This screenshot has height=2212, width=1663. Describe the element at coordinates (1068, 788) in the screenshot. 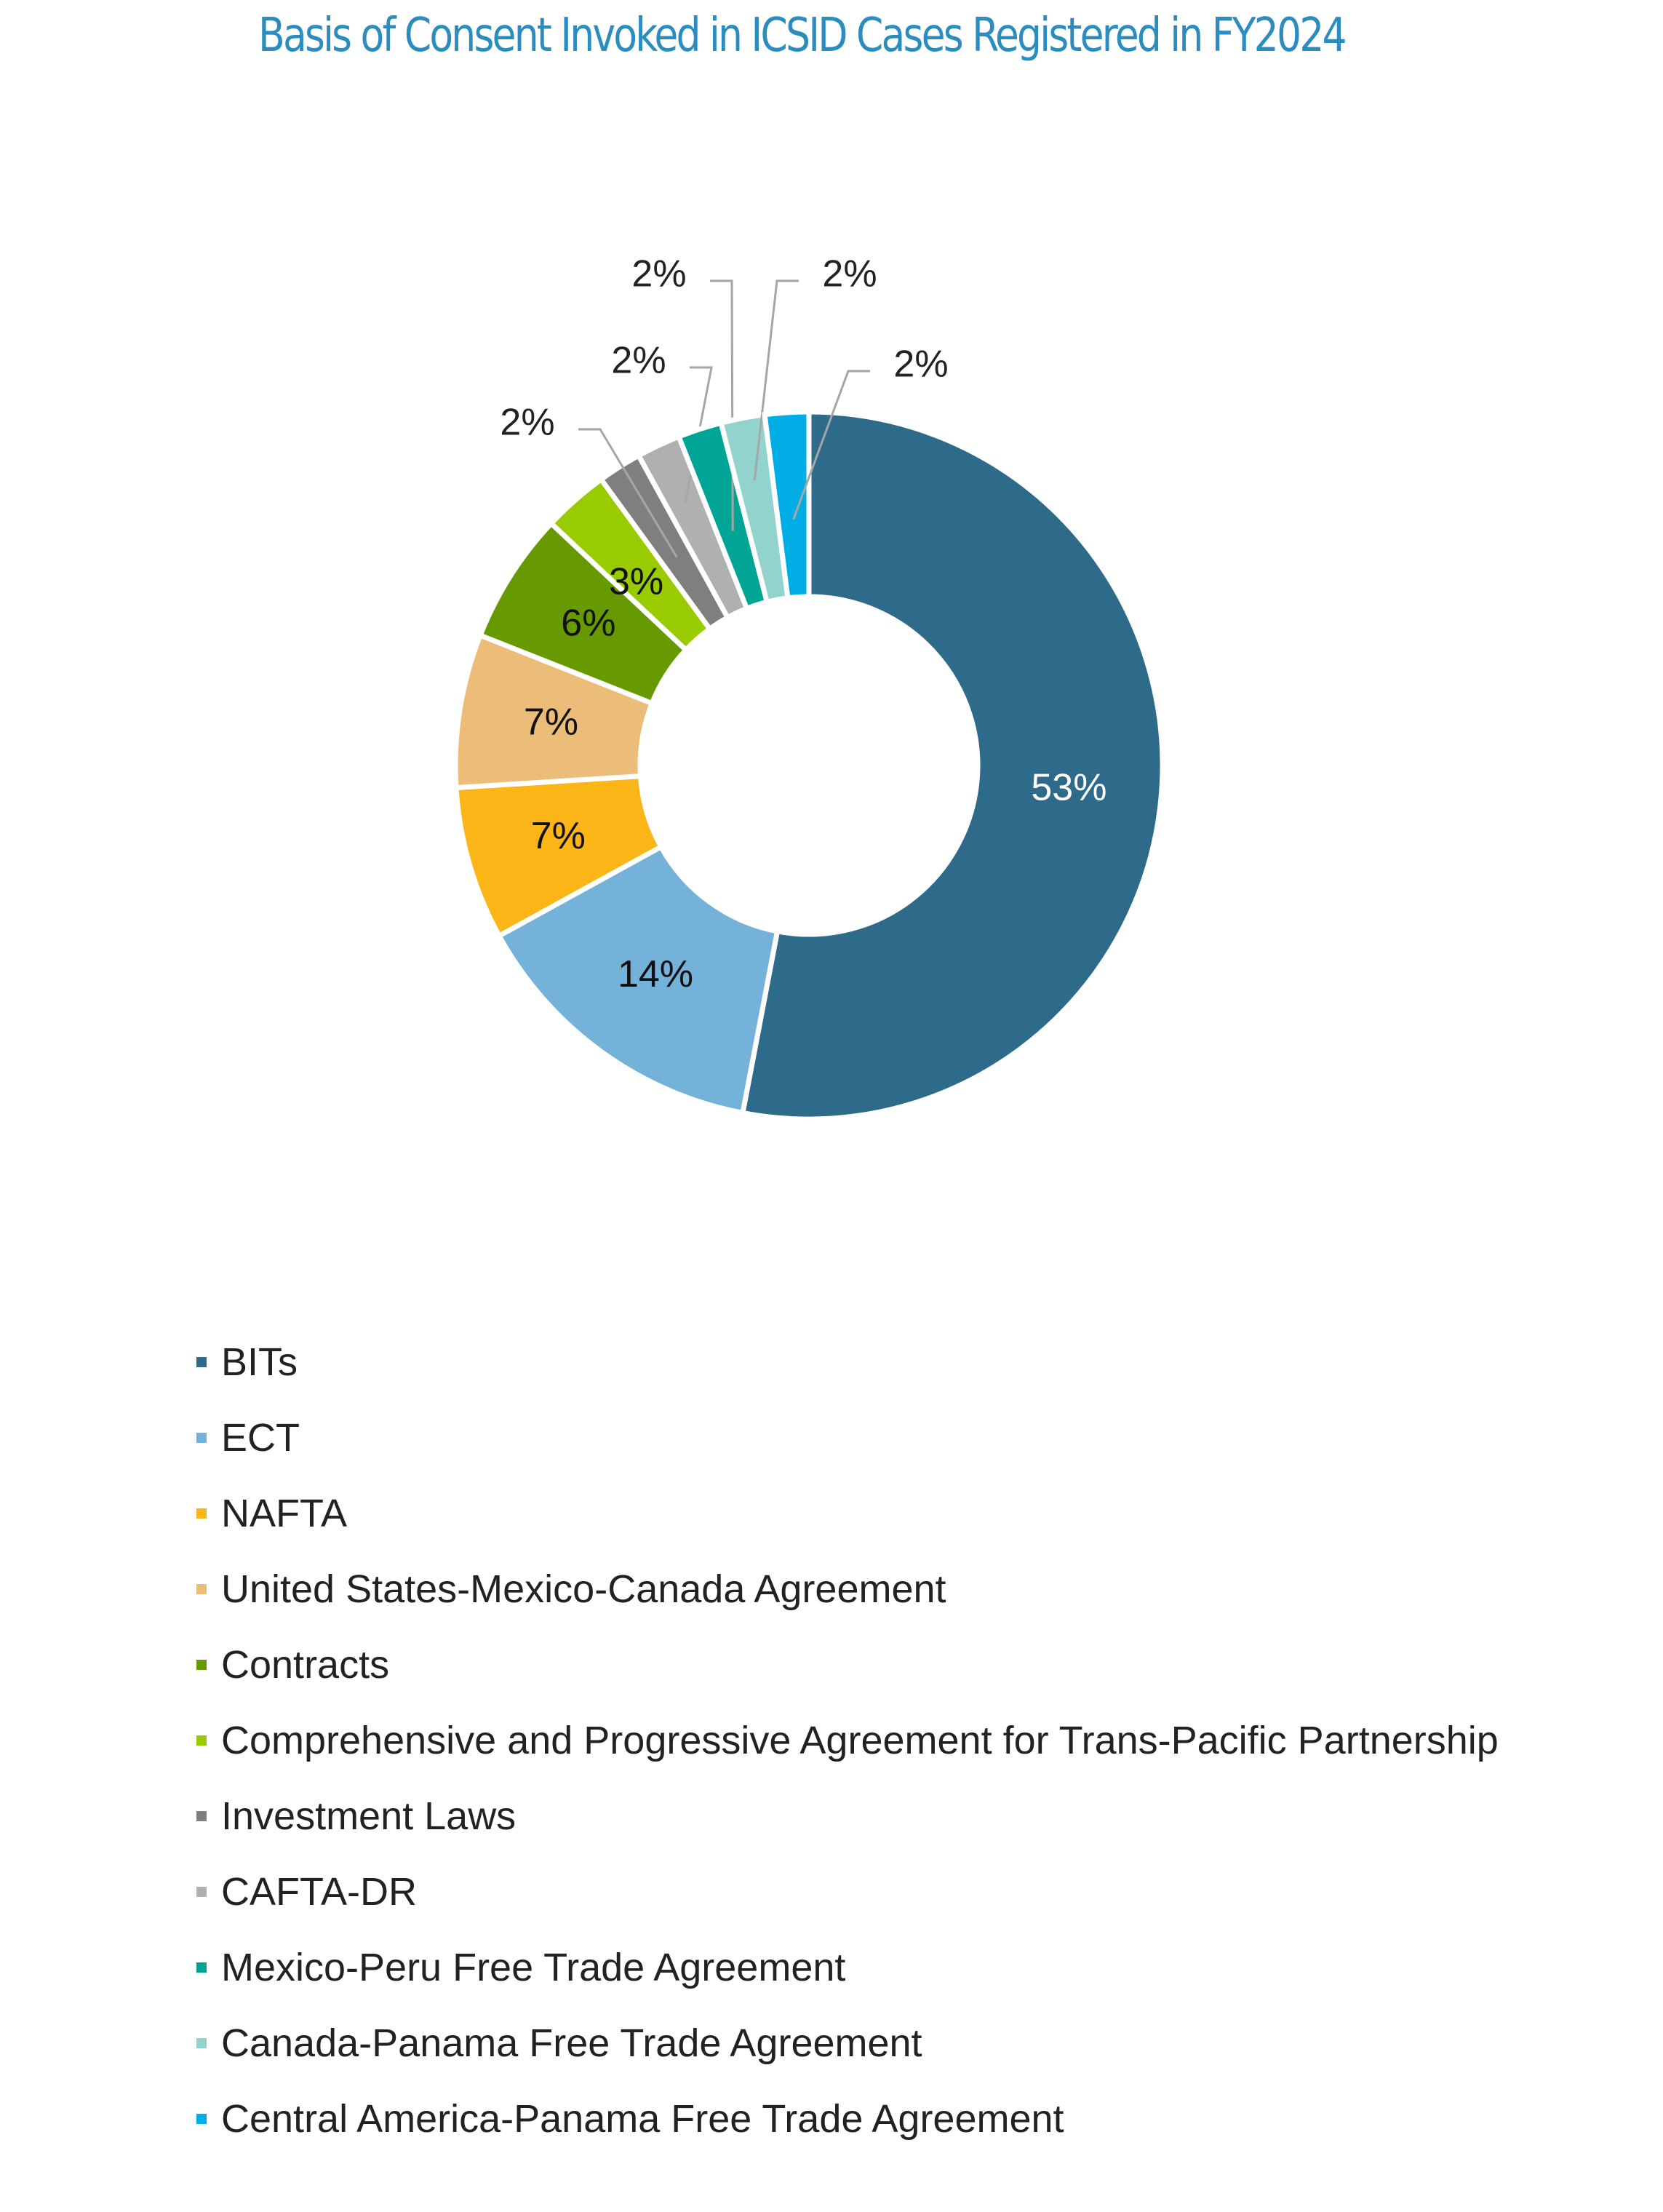

I see `data-label: 53%` at that location.